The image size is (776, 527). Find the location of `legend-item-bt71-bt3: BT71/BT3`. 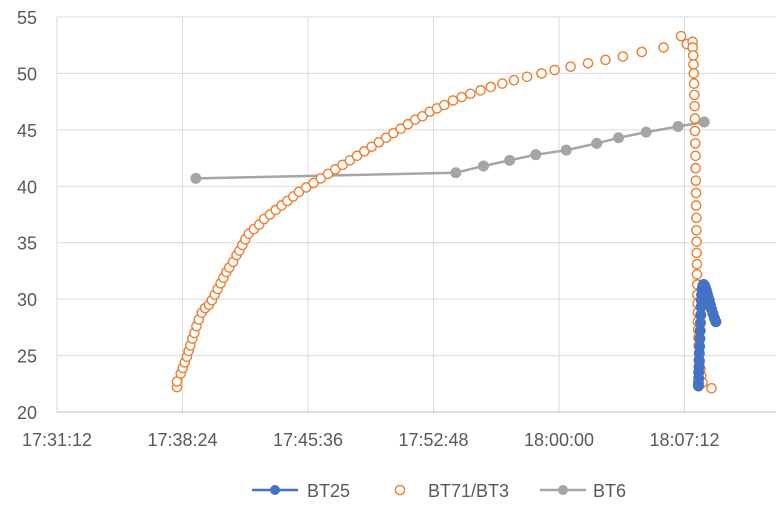

legend-item-bt71-bt3: BT71/BT3 is located at coordinates (451, 491).